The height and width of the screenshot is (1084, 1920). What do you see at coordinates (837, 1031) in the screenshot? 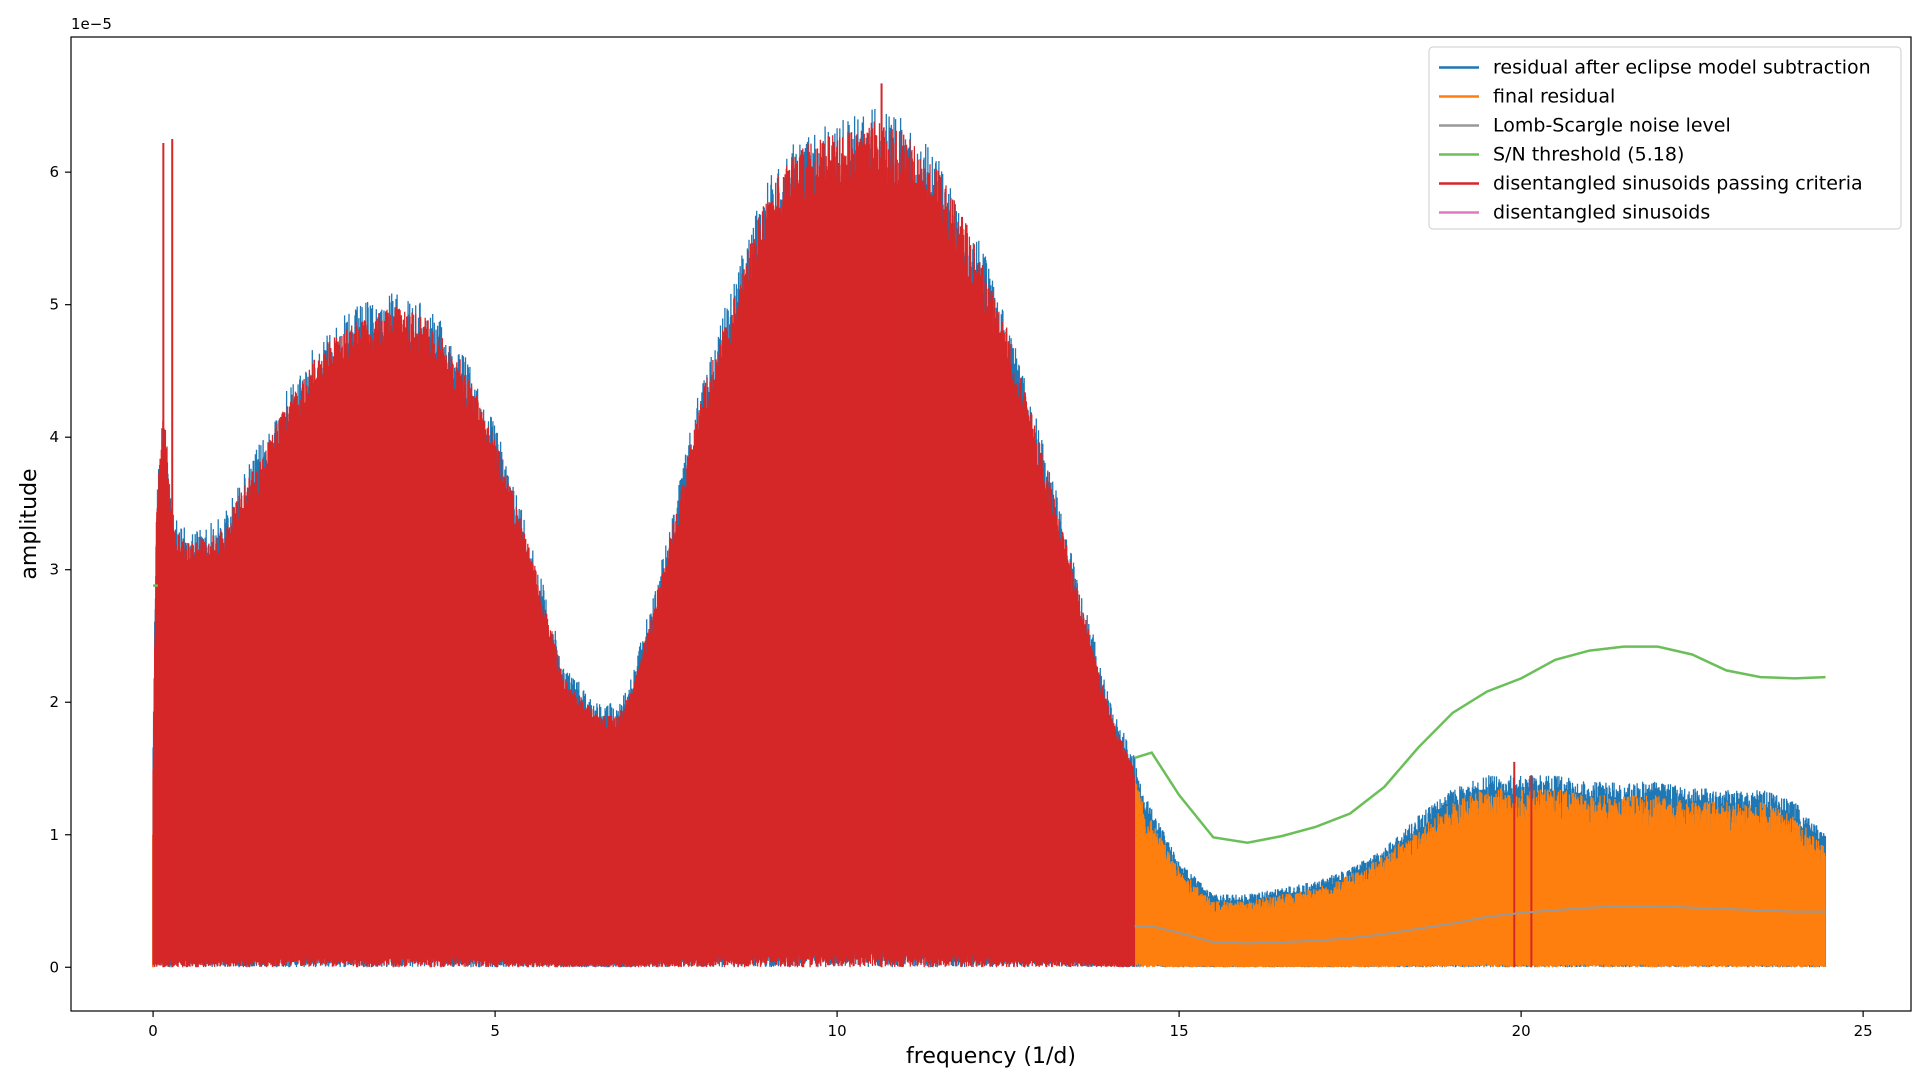
I see `x-tick-label: 10` at bounding box center [837, 1031].